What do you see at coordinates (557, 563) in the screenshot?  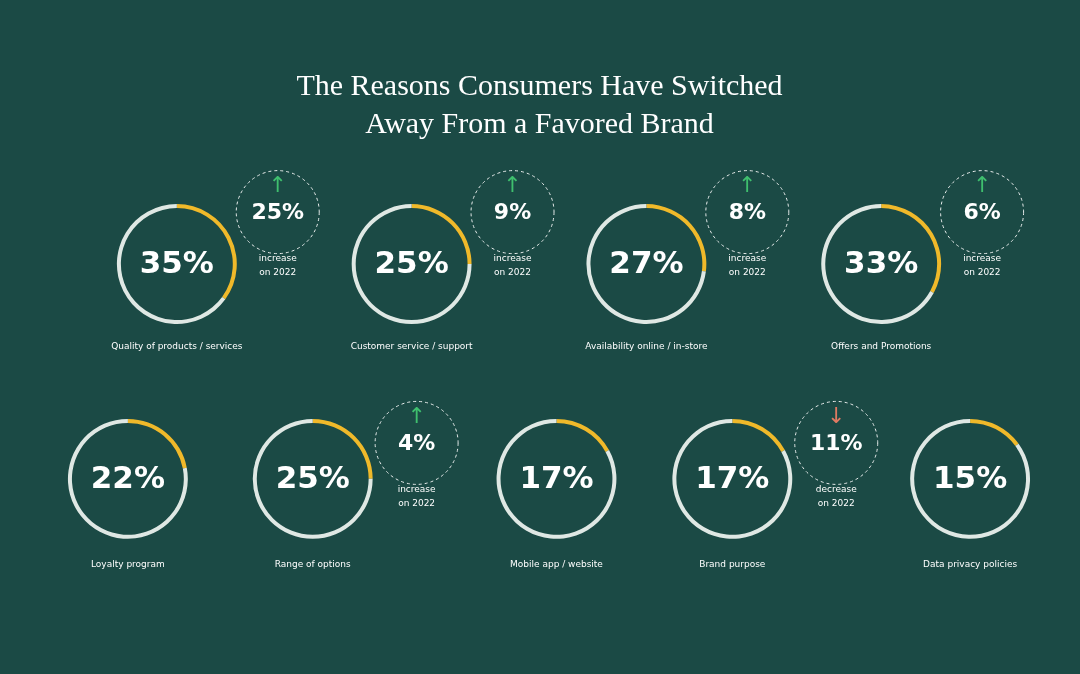 I see `text: Mobile app / website` at bounding box center [557, 563].